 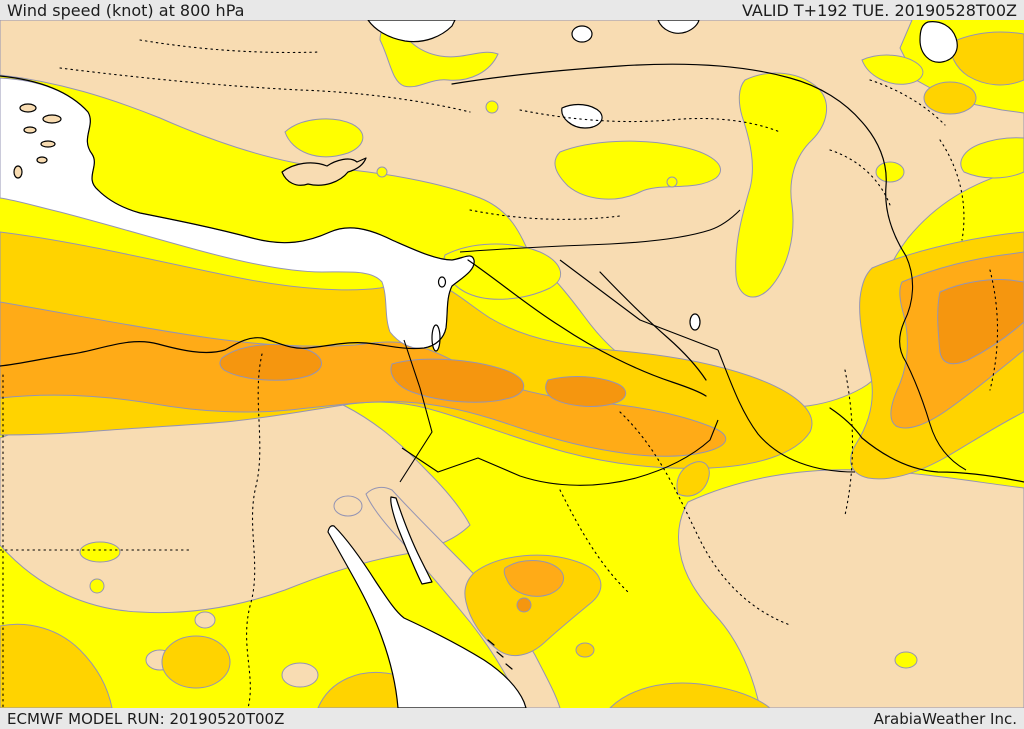 I want to click on euphrates-river, so click(x=587, y=328).